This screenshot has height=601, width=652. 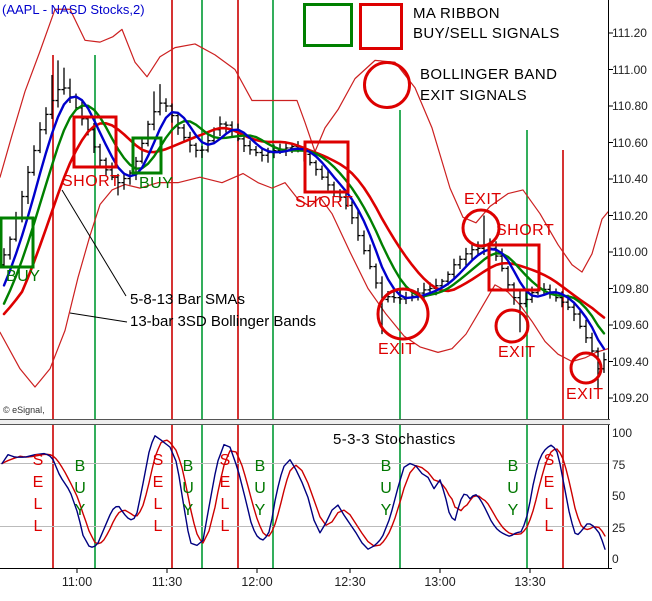 What do you see at coordinates (257, 582) in the screenshot?
I see `time-axis-label: 12:00` at bounding box center [257, 582].